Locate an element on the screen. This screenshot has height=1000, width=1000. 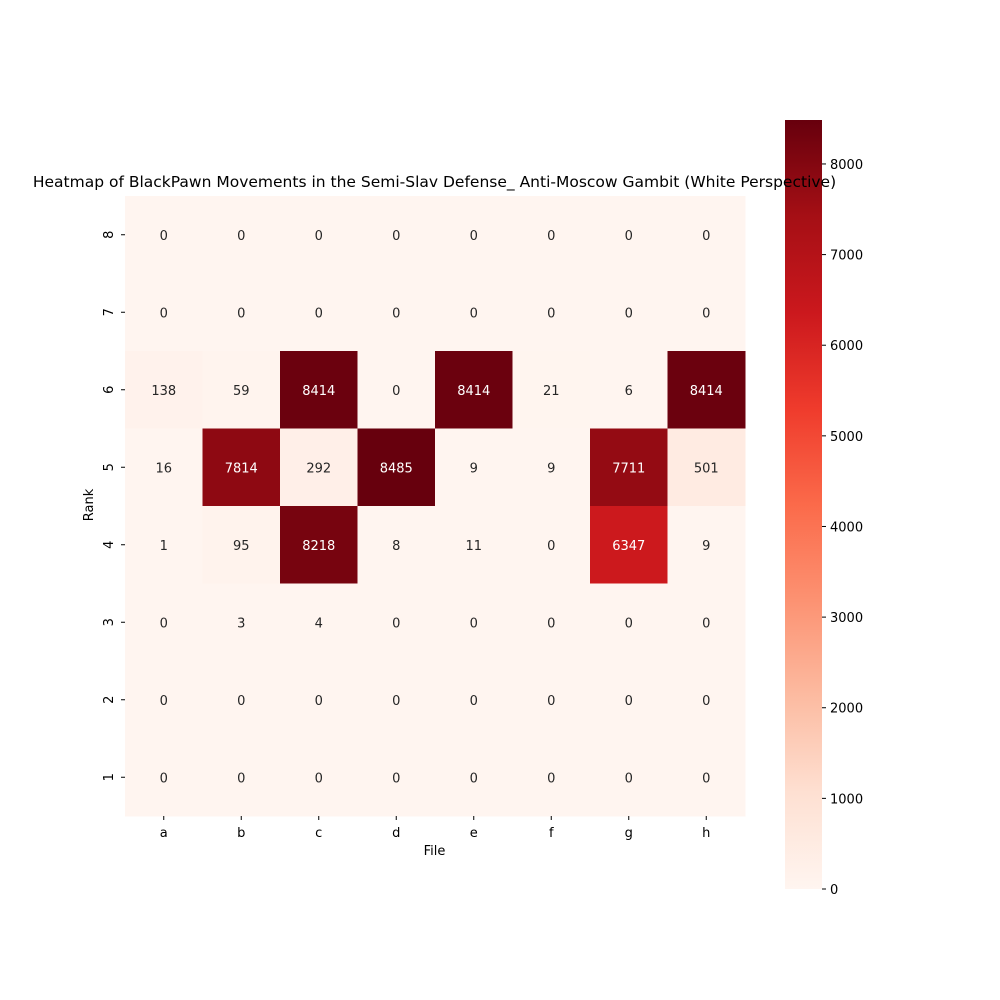
cell-value-label: 21 is located at coordinates (551, 391).